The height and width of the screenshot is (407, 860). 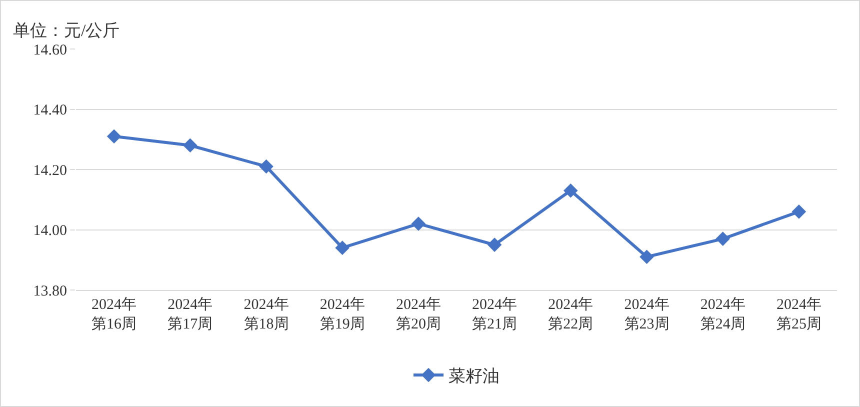 I want to click on y-axis-title: 单位：元/公斤, so click(x=66, y=30).